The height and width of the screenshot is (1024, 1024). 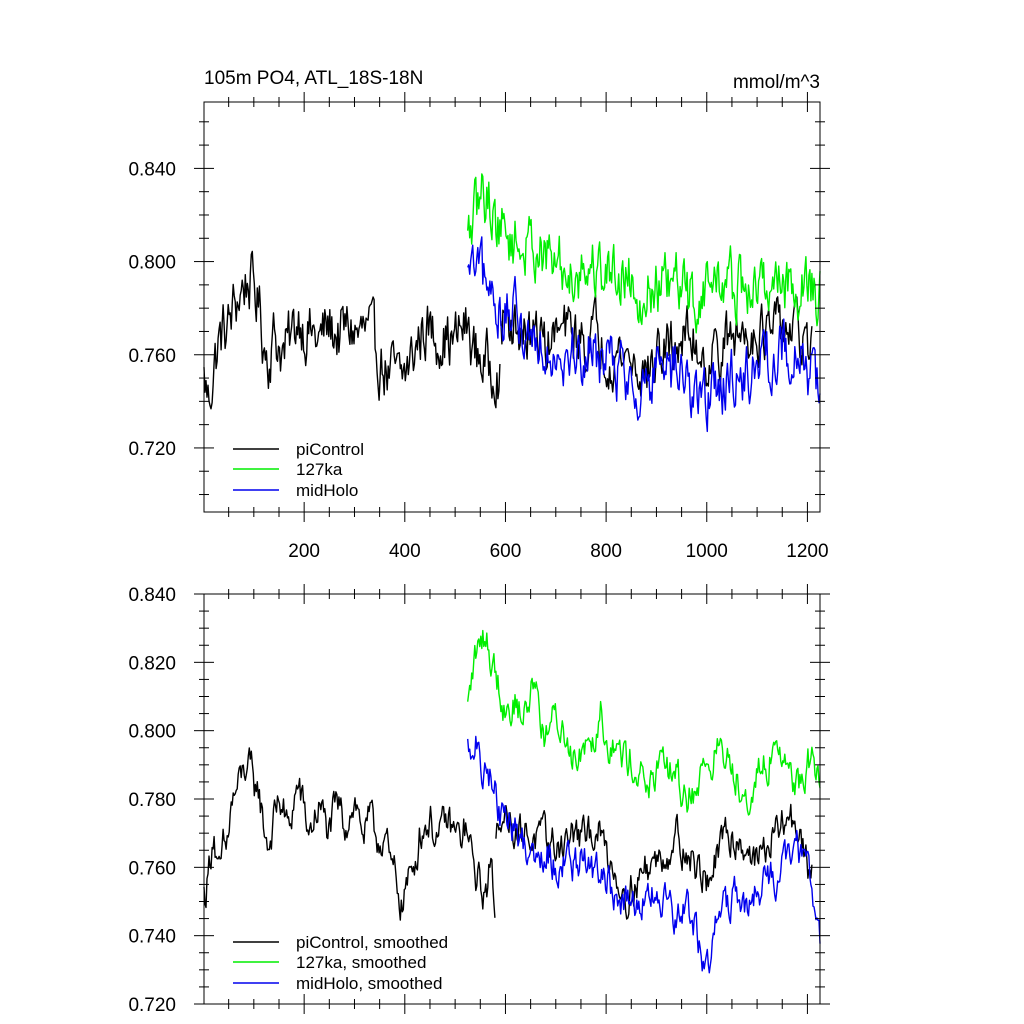 I want to click on top-y-tick-label: 0.840, so click(x=152, y=169).